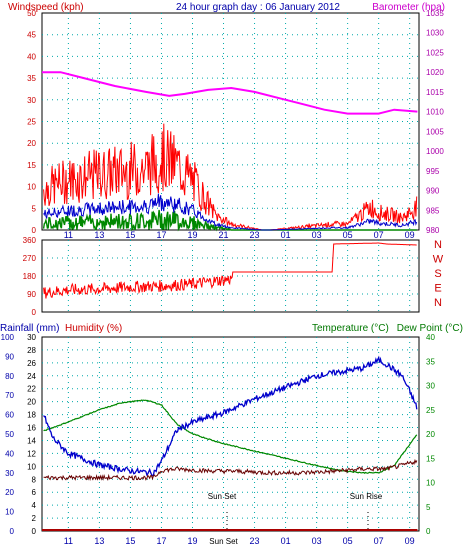 The image size is (468, 555). What do you see at coordinates (31, 428) in the screenshot?
I see `rain-ytick-8: 16` at bounding box center [31, 428].